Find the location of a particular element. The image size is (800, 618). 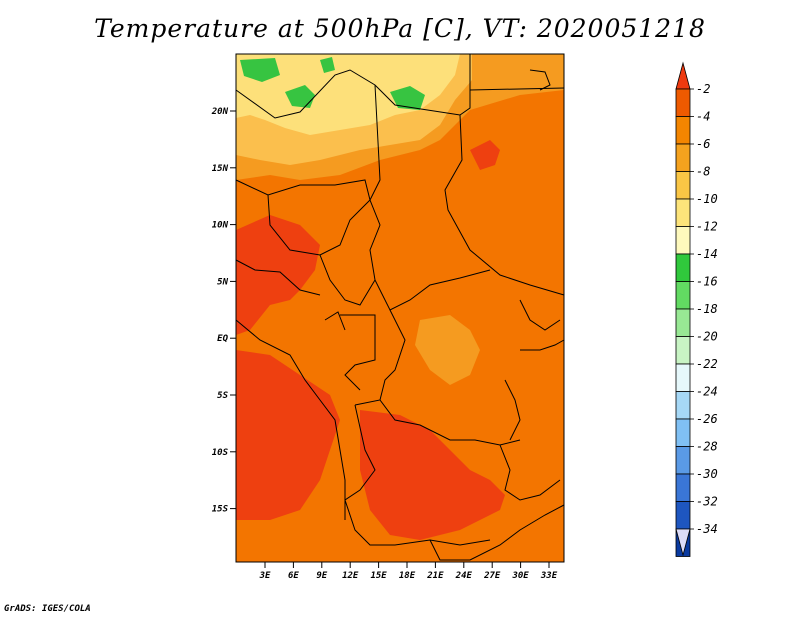

colorbar-label: -30 is located at coordinates (707, 474).